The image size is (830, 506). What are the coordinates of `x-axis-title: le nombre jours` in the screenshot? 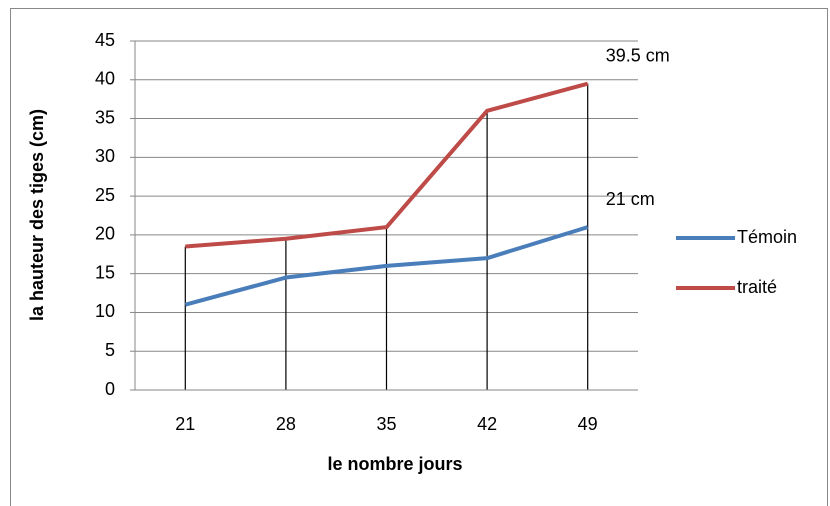 It's located at (394, 464).